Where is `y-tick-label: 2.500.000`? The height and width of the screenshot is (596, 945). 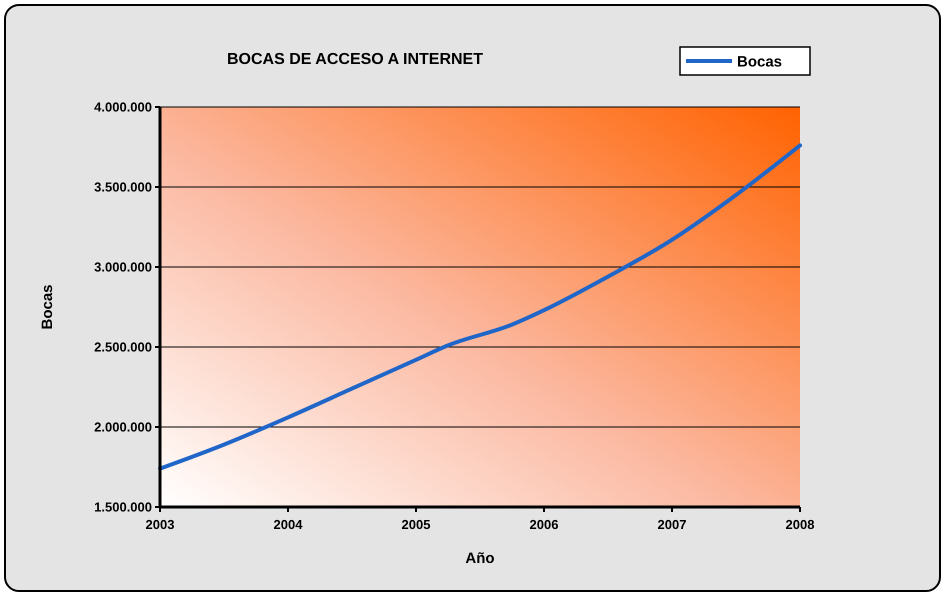
y-tick-label: 2.500.000 is located at coordinates (123, 347).